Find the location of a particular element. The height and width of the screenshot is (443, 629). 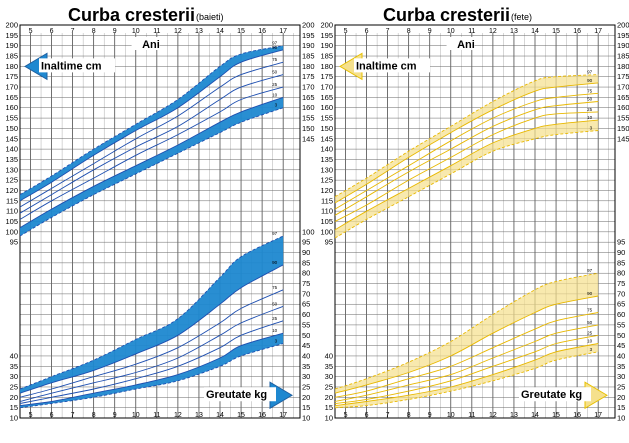

y-tick-label-right: 95 is located at coordinates (306, 242).